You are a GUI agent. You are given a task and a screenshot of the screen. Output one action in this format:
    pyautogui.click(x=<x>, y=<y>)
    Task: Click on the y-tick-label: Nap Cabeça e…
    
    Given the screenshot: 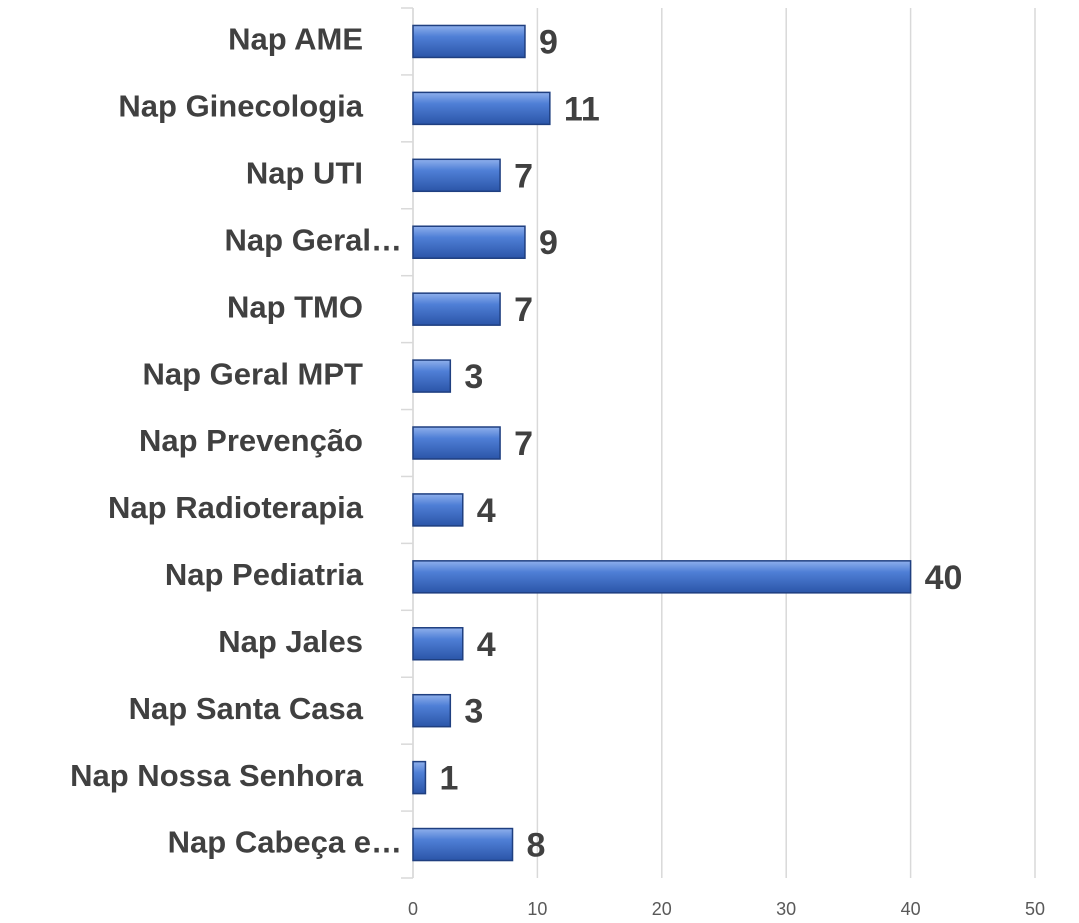 What is the action you would take?
    pyautogui.click(x=285, y=842)
    